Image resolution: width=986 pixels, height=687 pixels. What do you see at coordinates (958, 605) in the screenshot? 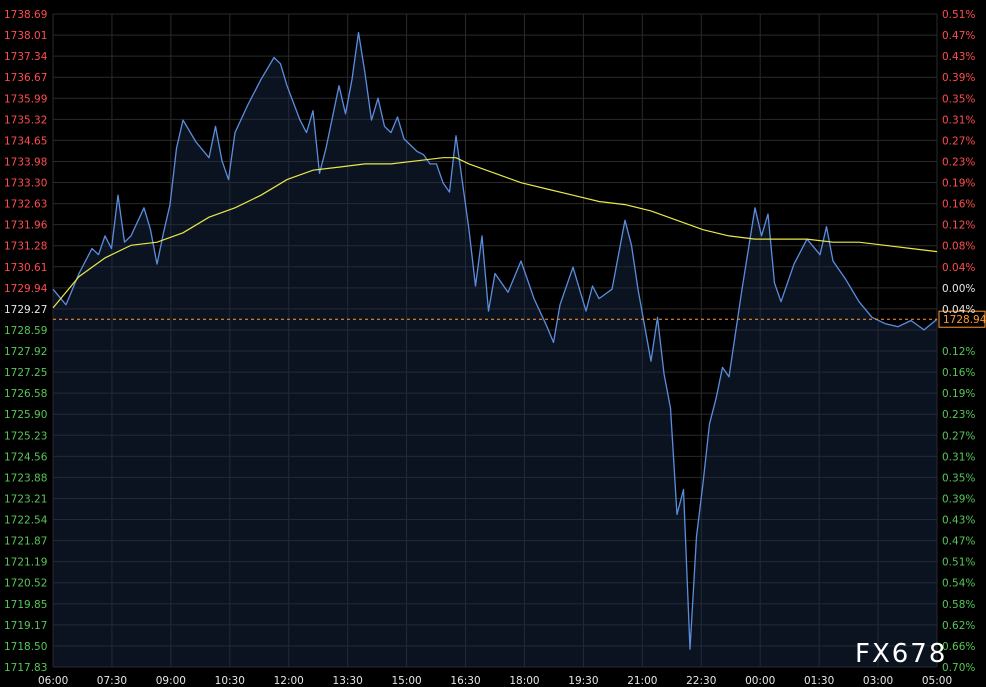
I see `y-tick-label-right: 0.58%` at bounding box center [958, 605].